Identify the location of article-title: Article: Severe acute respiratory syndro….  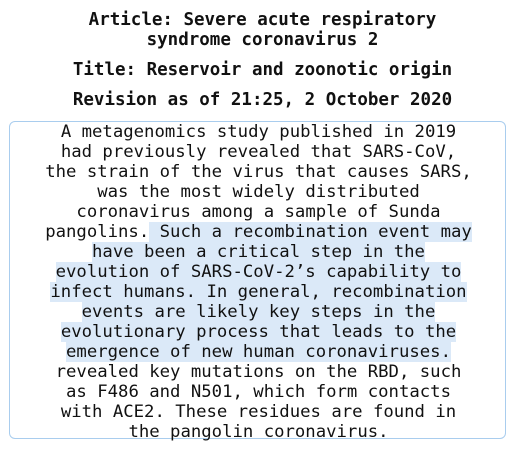
(262, 30).